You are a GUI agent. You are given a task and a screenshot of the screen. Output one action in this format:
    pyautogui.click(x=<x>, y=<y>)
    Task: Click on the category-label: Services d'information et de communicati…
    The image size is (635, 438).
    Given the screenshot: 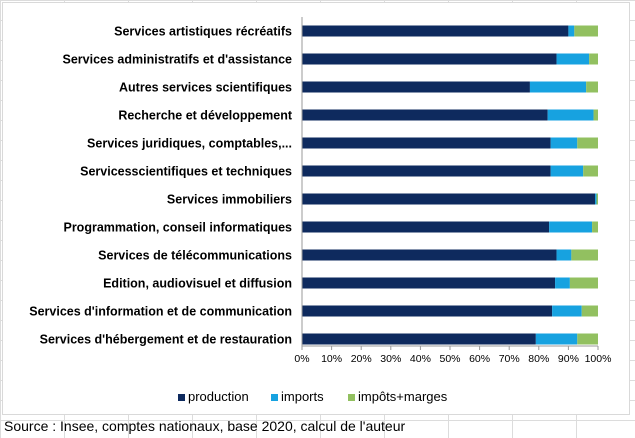 What is the action you would take?
    pyautogui.click(x=160, y=312)
    